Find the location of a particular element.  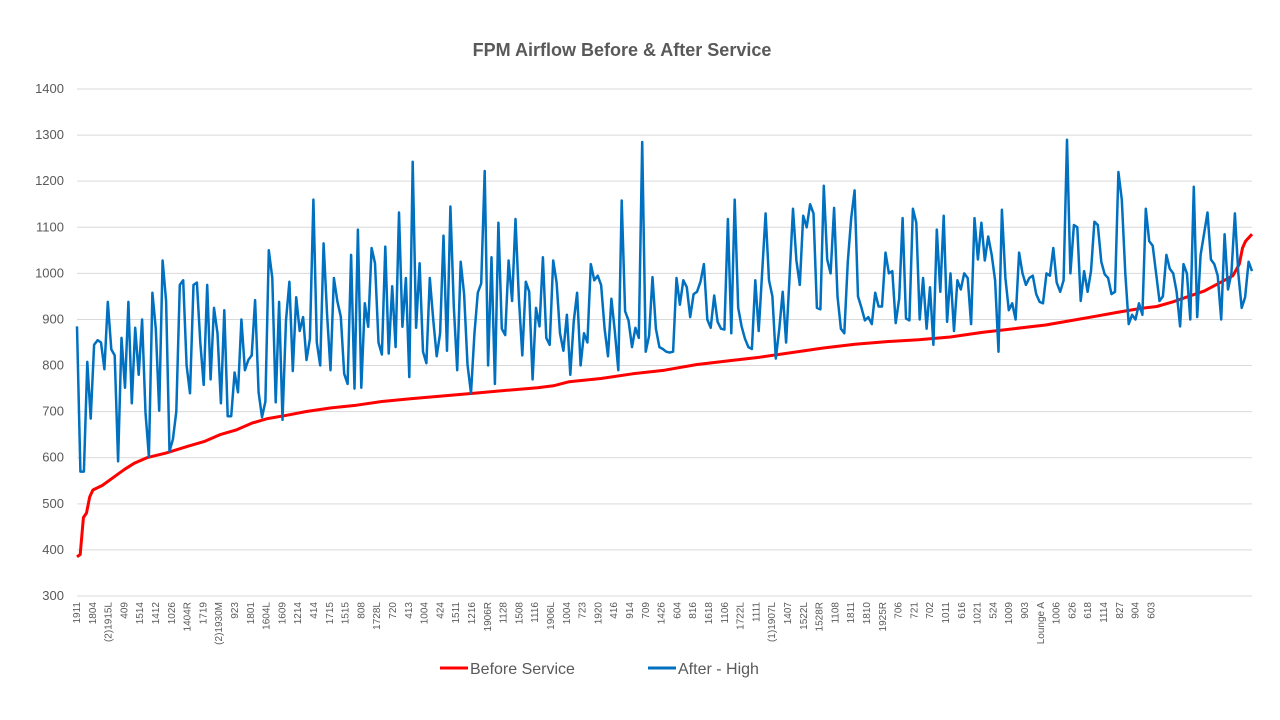

x-tick-label: 720 is located at coordinates (393, 610).